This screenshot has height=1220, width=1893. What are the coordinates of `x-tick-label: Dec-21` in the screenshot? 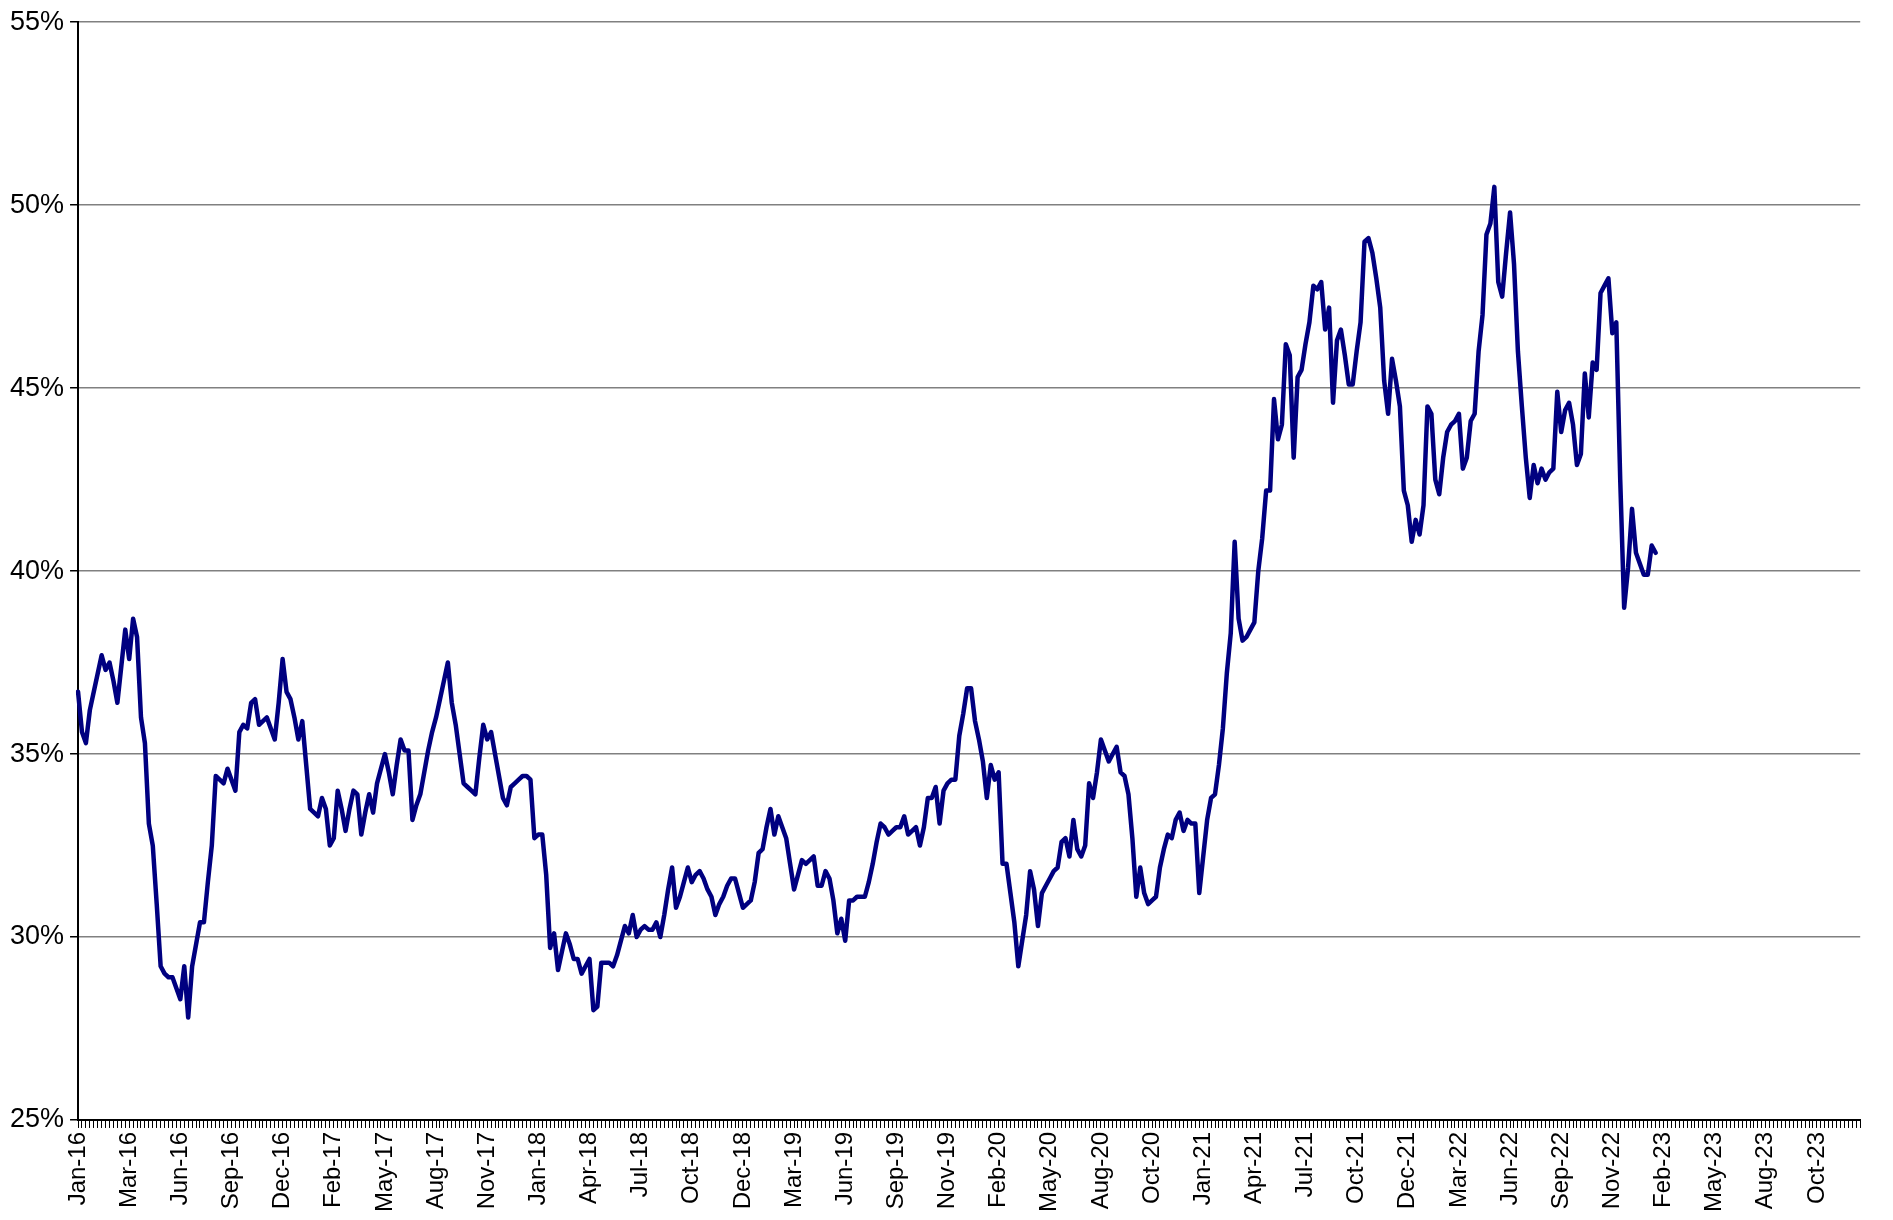 It's located at (1406, 1170).